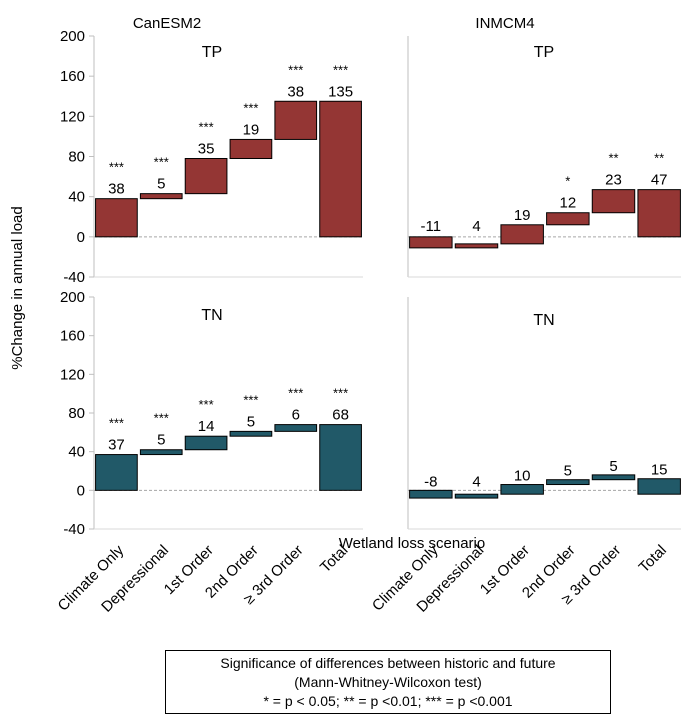  Describe the element at coordinates (653, 559) in the screenshot. I see `x-tick-label: Total` at that location.